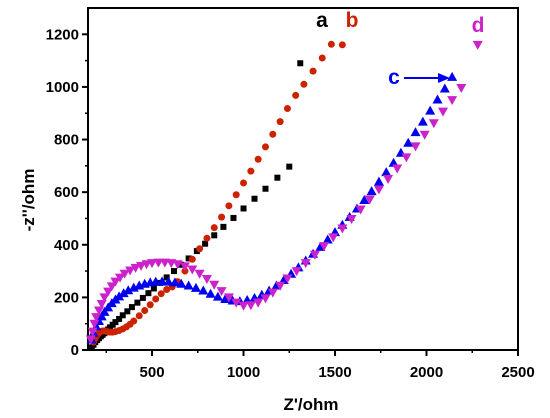 The width and height of the screenshot is (550, 418). I want to click on annotation-layer: a b d c, so click(400, 49).